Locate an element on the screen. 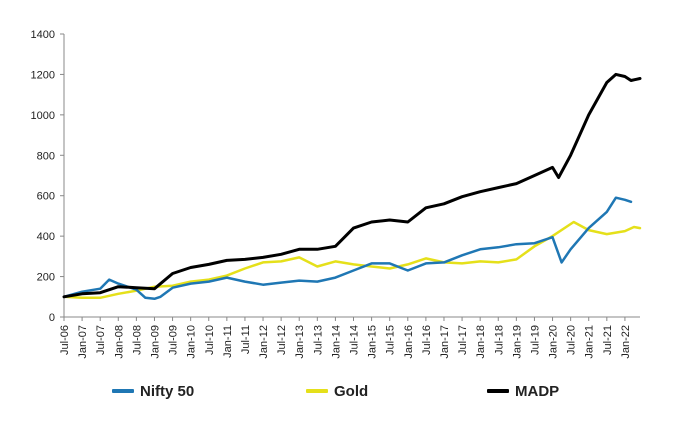  x-tick-label: Jan-13 is located at coordinates (300, 342).